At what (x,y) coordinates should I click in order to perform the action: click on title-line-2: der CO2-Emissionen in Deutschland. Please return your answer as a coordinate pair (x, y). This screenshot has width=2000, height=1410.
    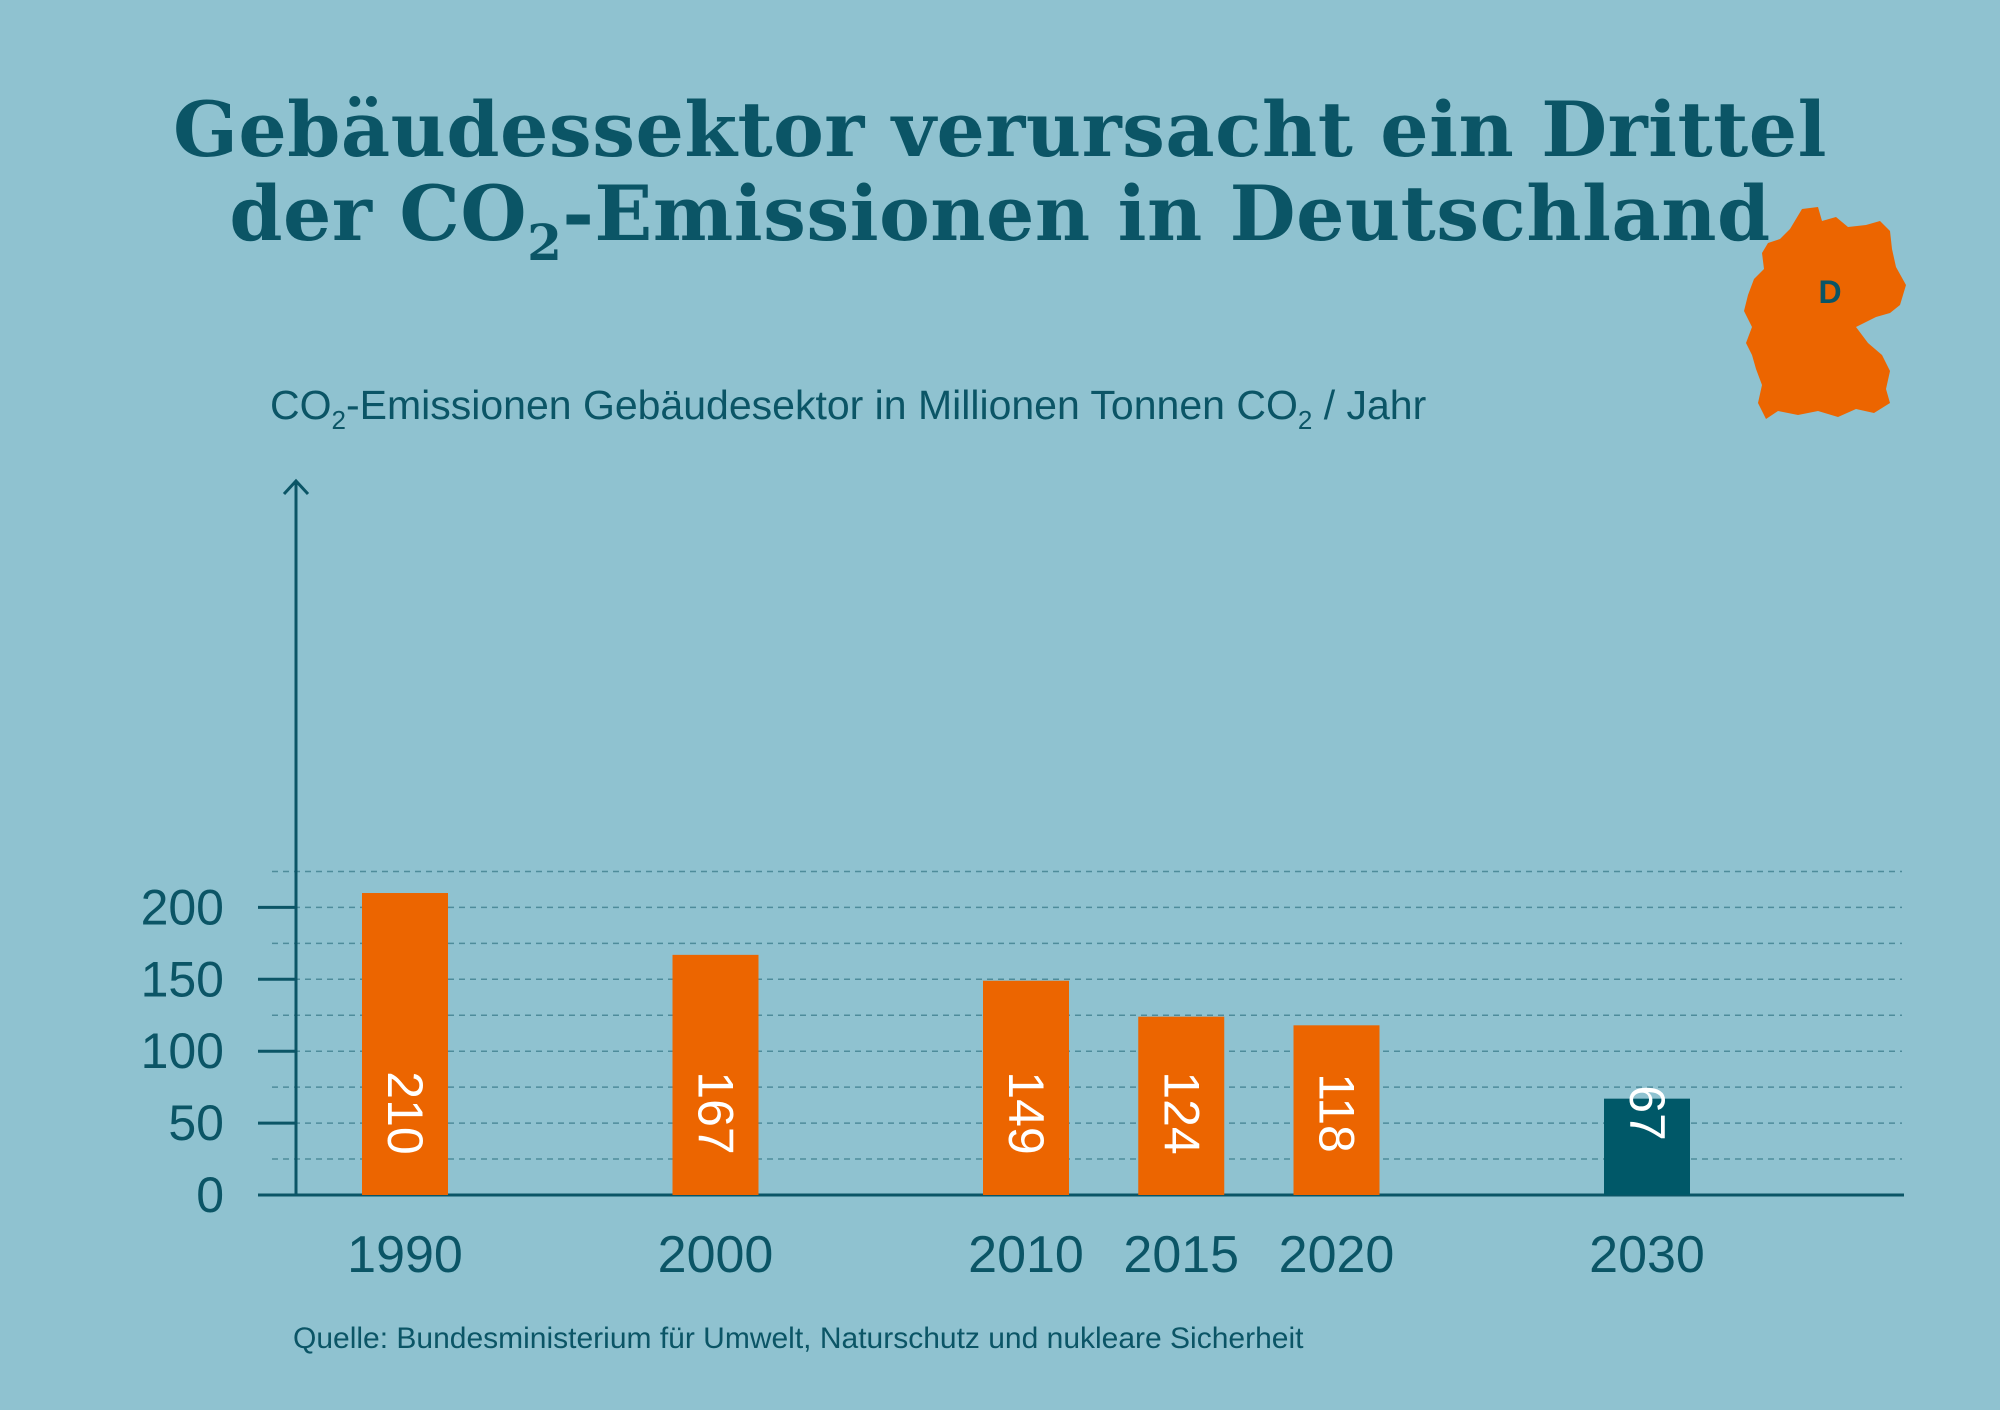
    Looking at the image, I should click on (1000, 218).